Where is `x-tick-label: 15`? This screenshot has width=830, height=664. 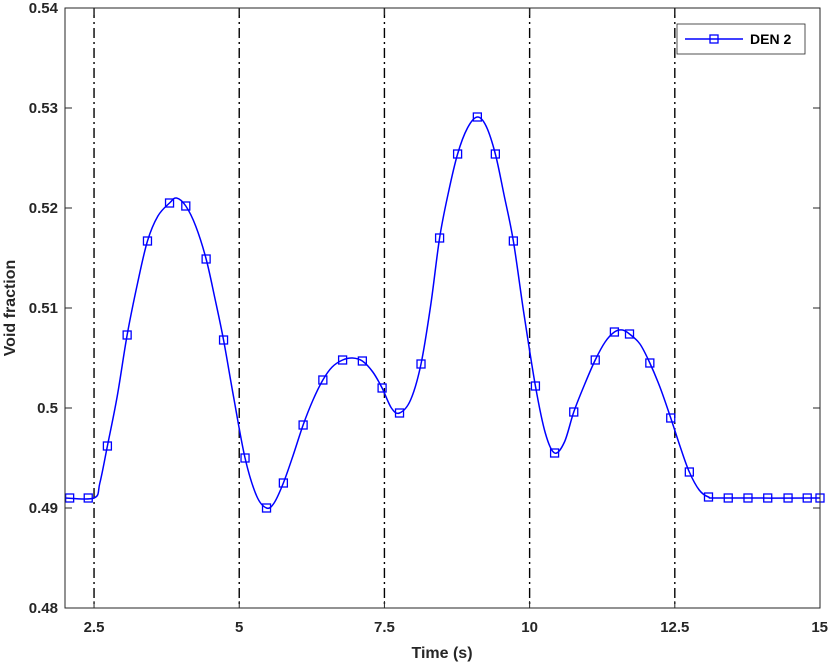
x-tick-label: 15 is located at coordinates (819, 627).